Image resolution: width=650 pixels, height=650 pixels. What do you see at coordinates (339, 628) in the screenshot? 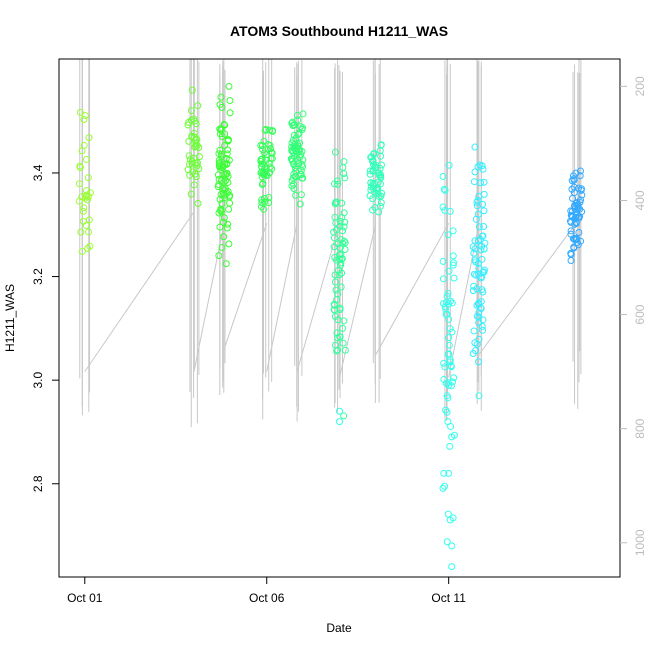
I see `x-axis-label: Date` at bounding box center [339, 628].